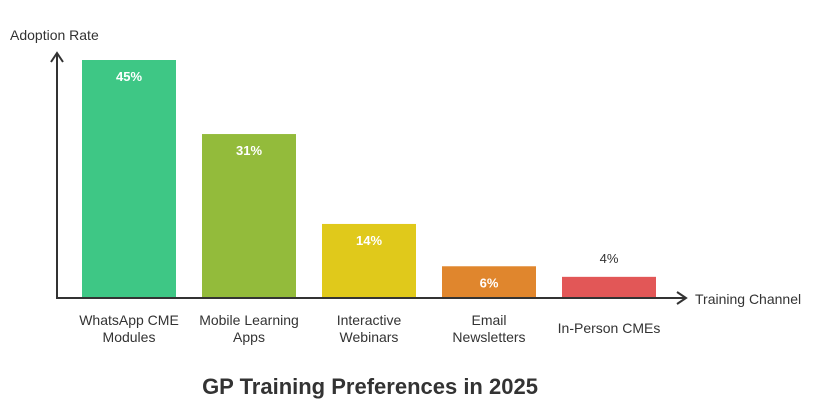 The width and height of the screenshot is (819, 416). Describe the element at coordinates (369, 320) in the screenshot. I see `category-label-line: Interactive` at that location.